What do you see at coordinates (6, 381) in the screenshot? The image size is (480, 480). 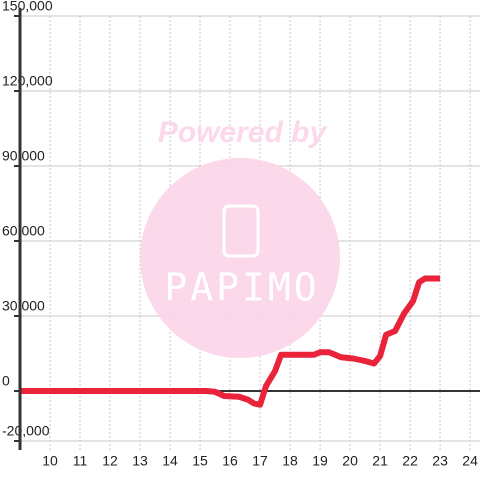 I see `y-tick-label: 0` at bounding box center [6, 381].